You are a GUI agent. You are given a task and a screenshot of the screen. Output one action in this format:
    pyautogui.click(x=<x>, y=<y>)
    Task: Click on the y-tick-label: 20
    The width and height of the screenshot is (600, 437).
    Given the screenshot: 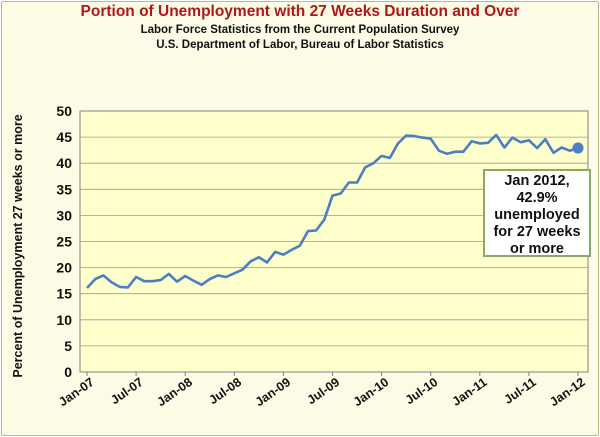 What is the action you would take?
    pyautogui.click(x=64, y=268)
    